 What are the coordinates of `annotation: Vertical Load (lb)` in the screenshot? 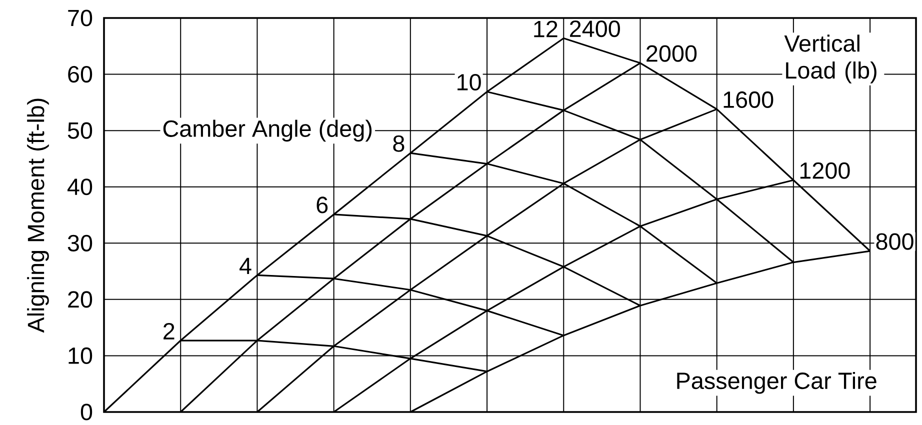 It's located at (830, 59).